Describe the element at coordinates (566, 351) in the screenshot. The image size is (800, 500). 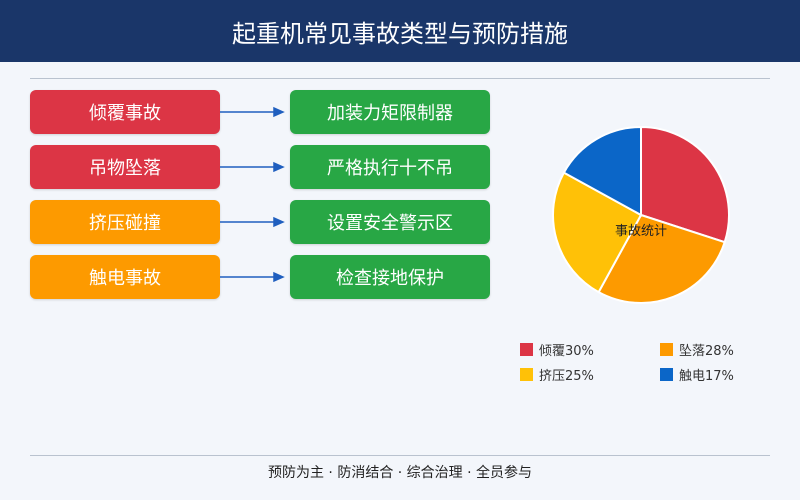
I see `legend-label: 倾覆30%` at that location.